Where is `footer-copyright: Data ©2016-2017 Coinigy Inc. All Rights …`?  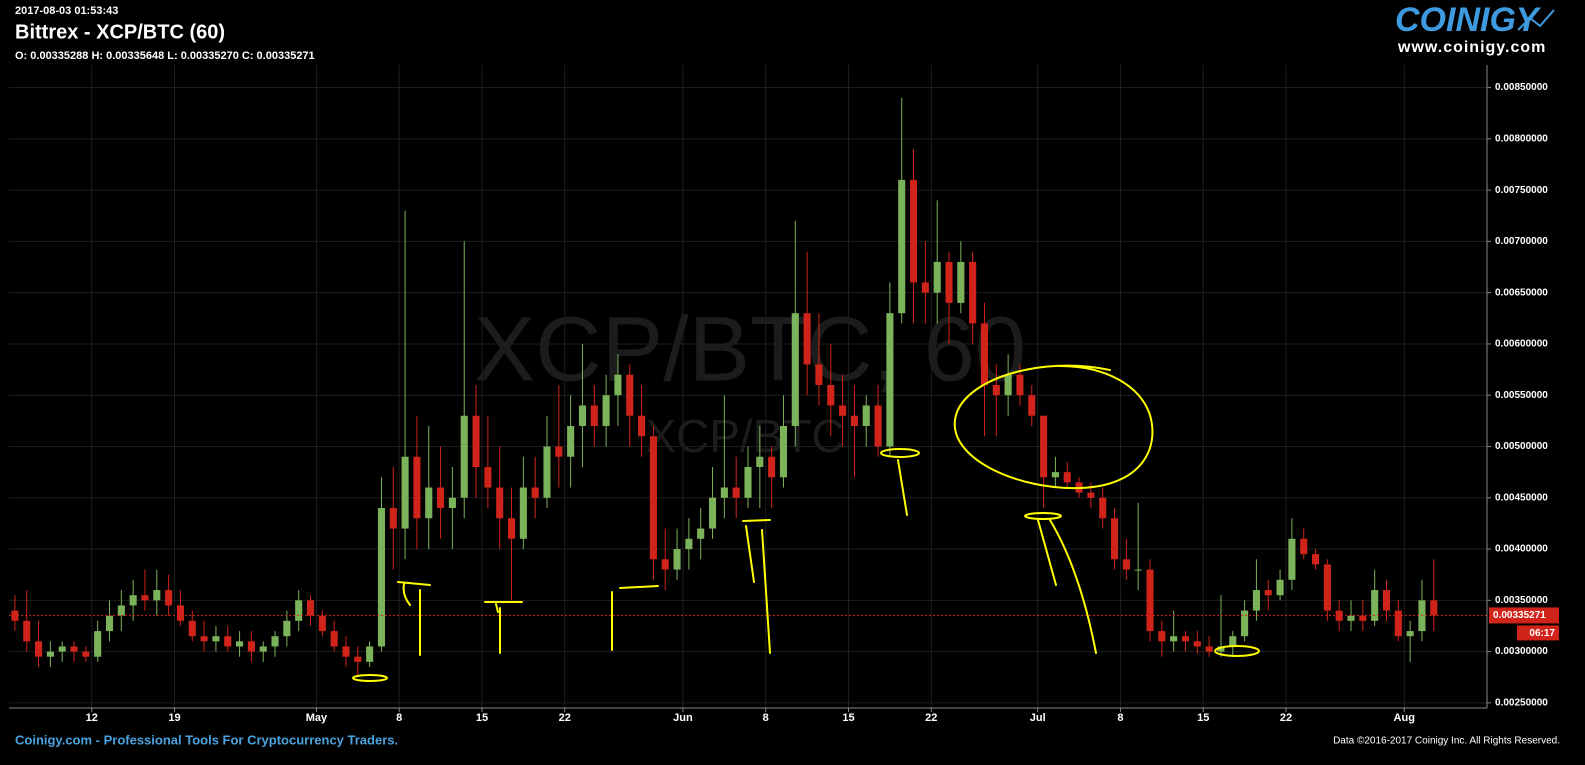 footer-copyright: Data ©2016-2017 Coinigy Inc. All Rights … is located at coordinates (1446, 741).